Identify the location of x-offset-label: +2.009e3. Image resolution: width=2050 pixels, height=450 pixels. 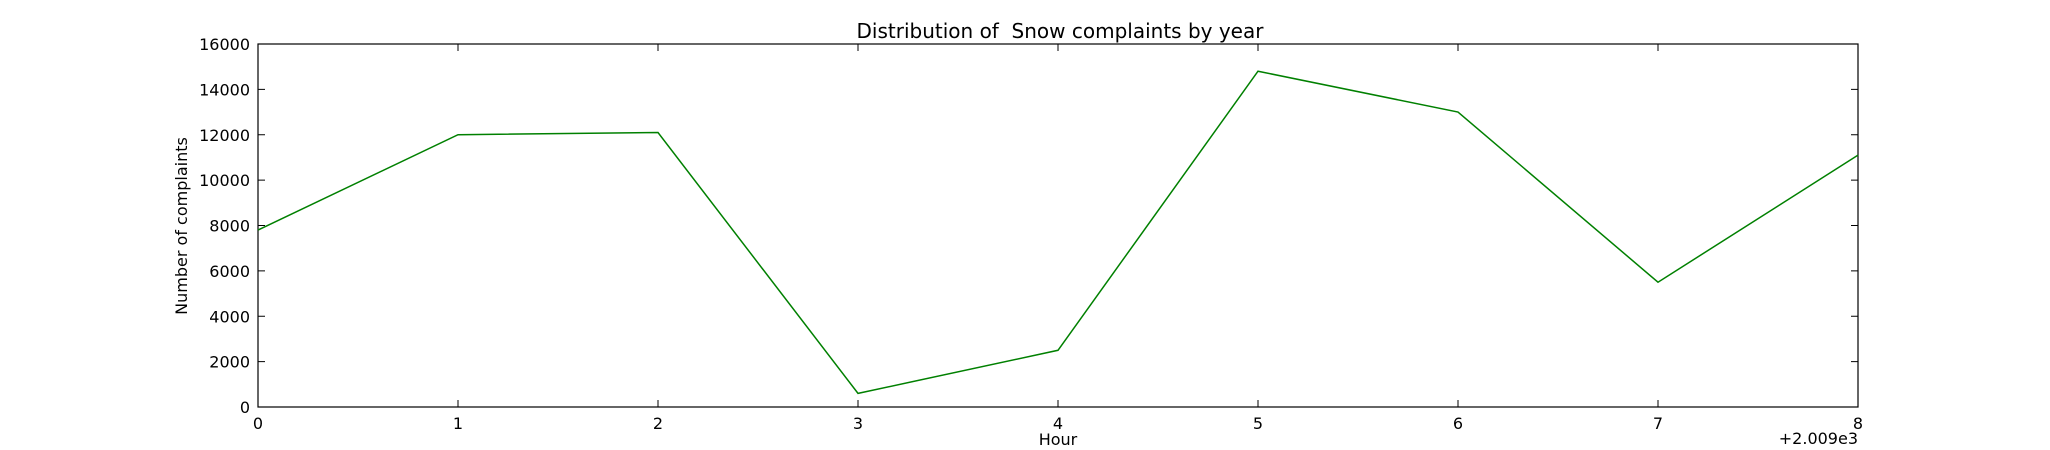
(1818, 438).